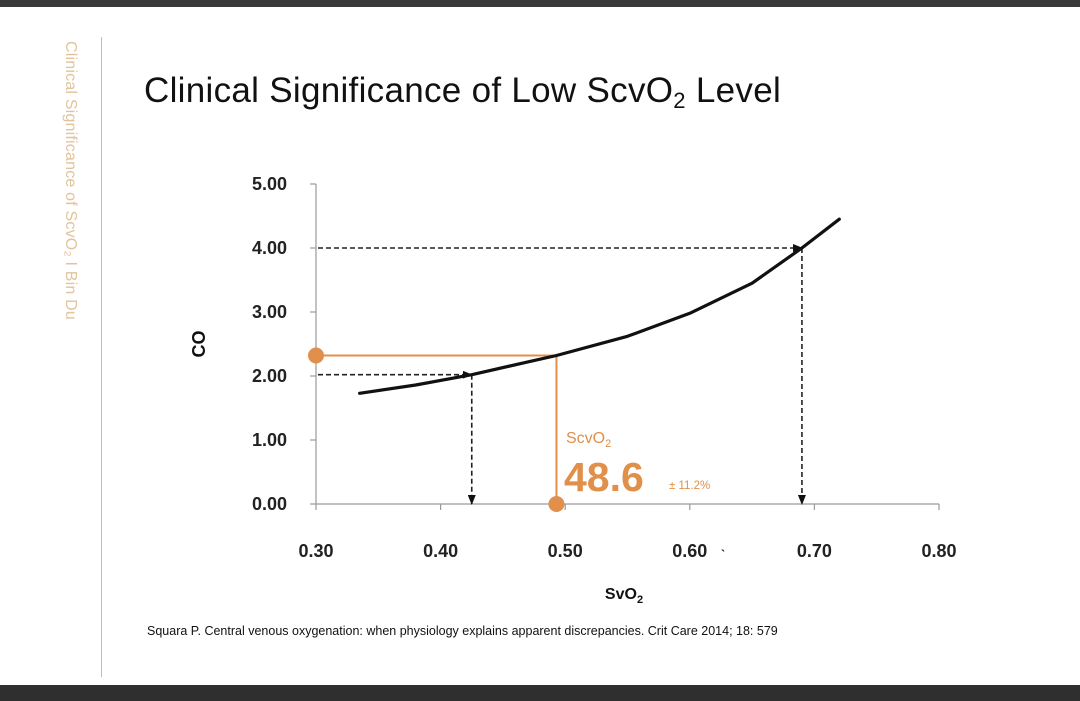 The height and width of the screenshot is (701, 1080). I want to click on y-tick-label: 3.00, so click(269, 312).